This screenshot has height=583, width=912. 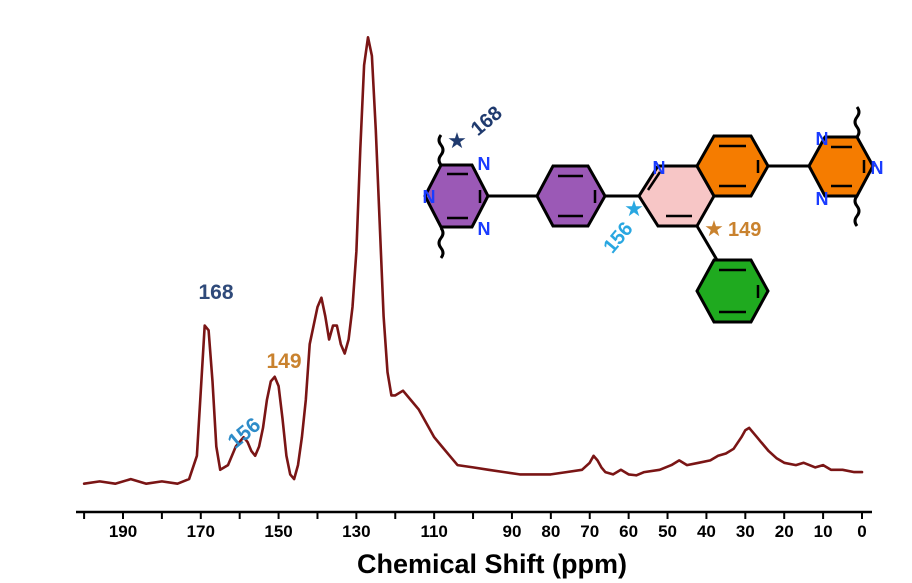 What do you see at coordinates (201, 531) in the screenshot?
I see `x-tick-label: 170` at bounding box center [201, 531].